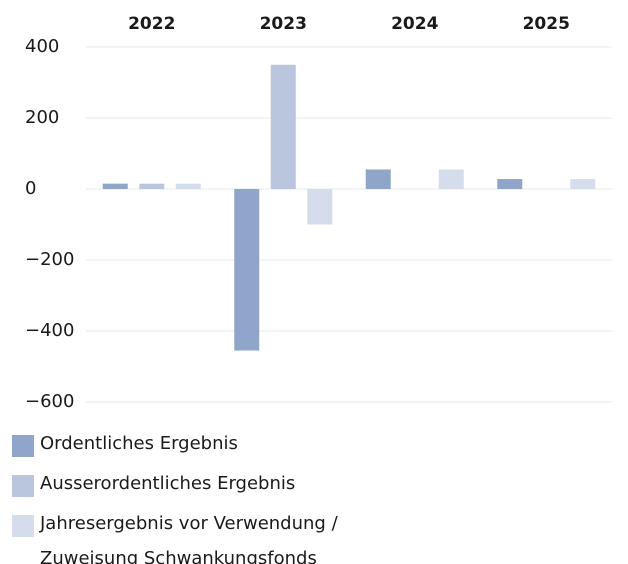  I want to click on x-tick-label: 2022, so click(151, 24).